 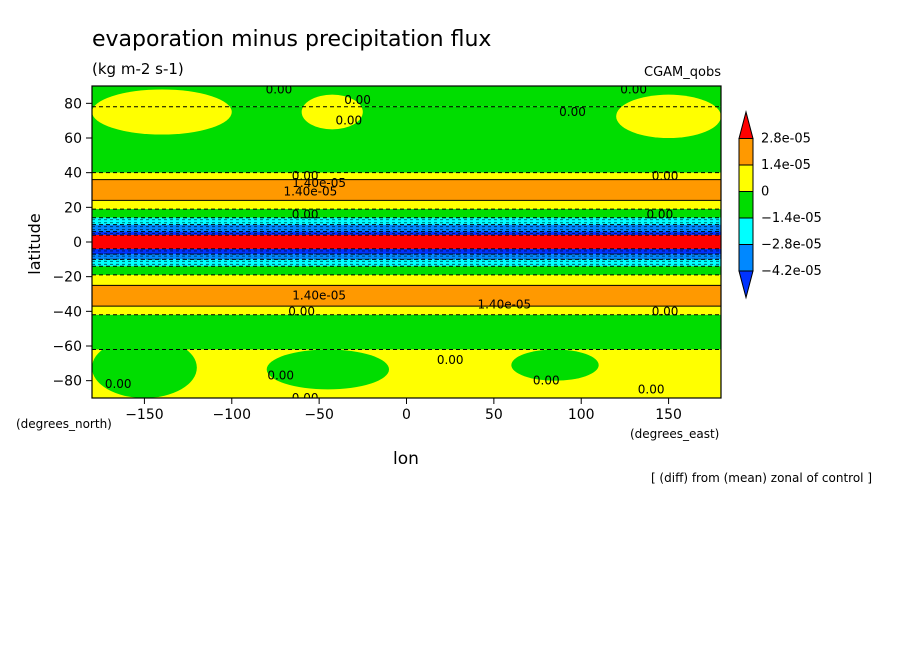 I want to click on contour-label-19: 0.00, so click(x=651, y=389).